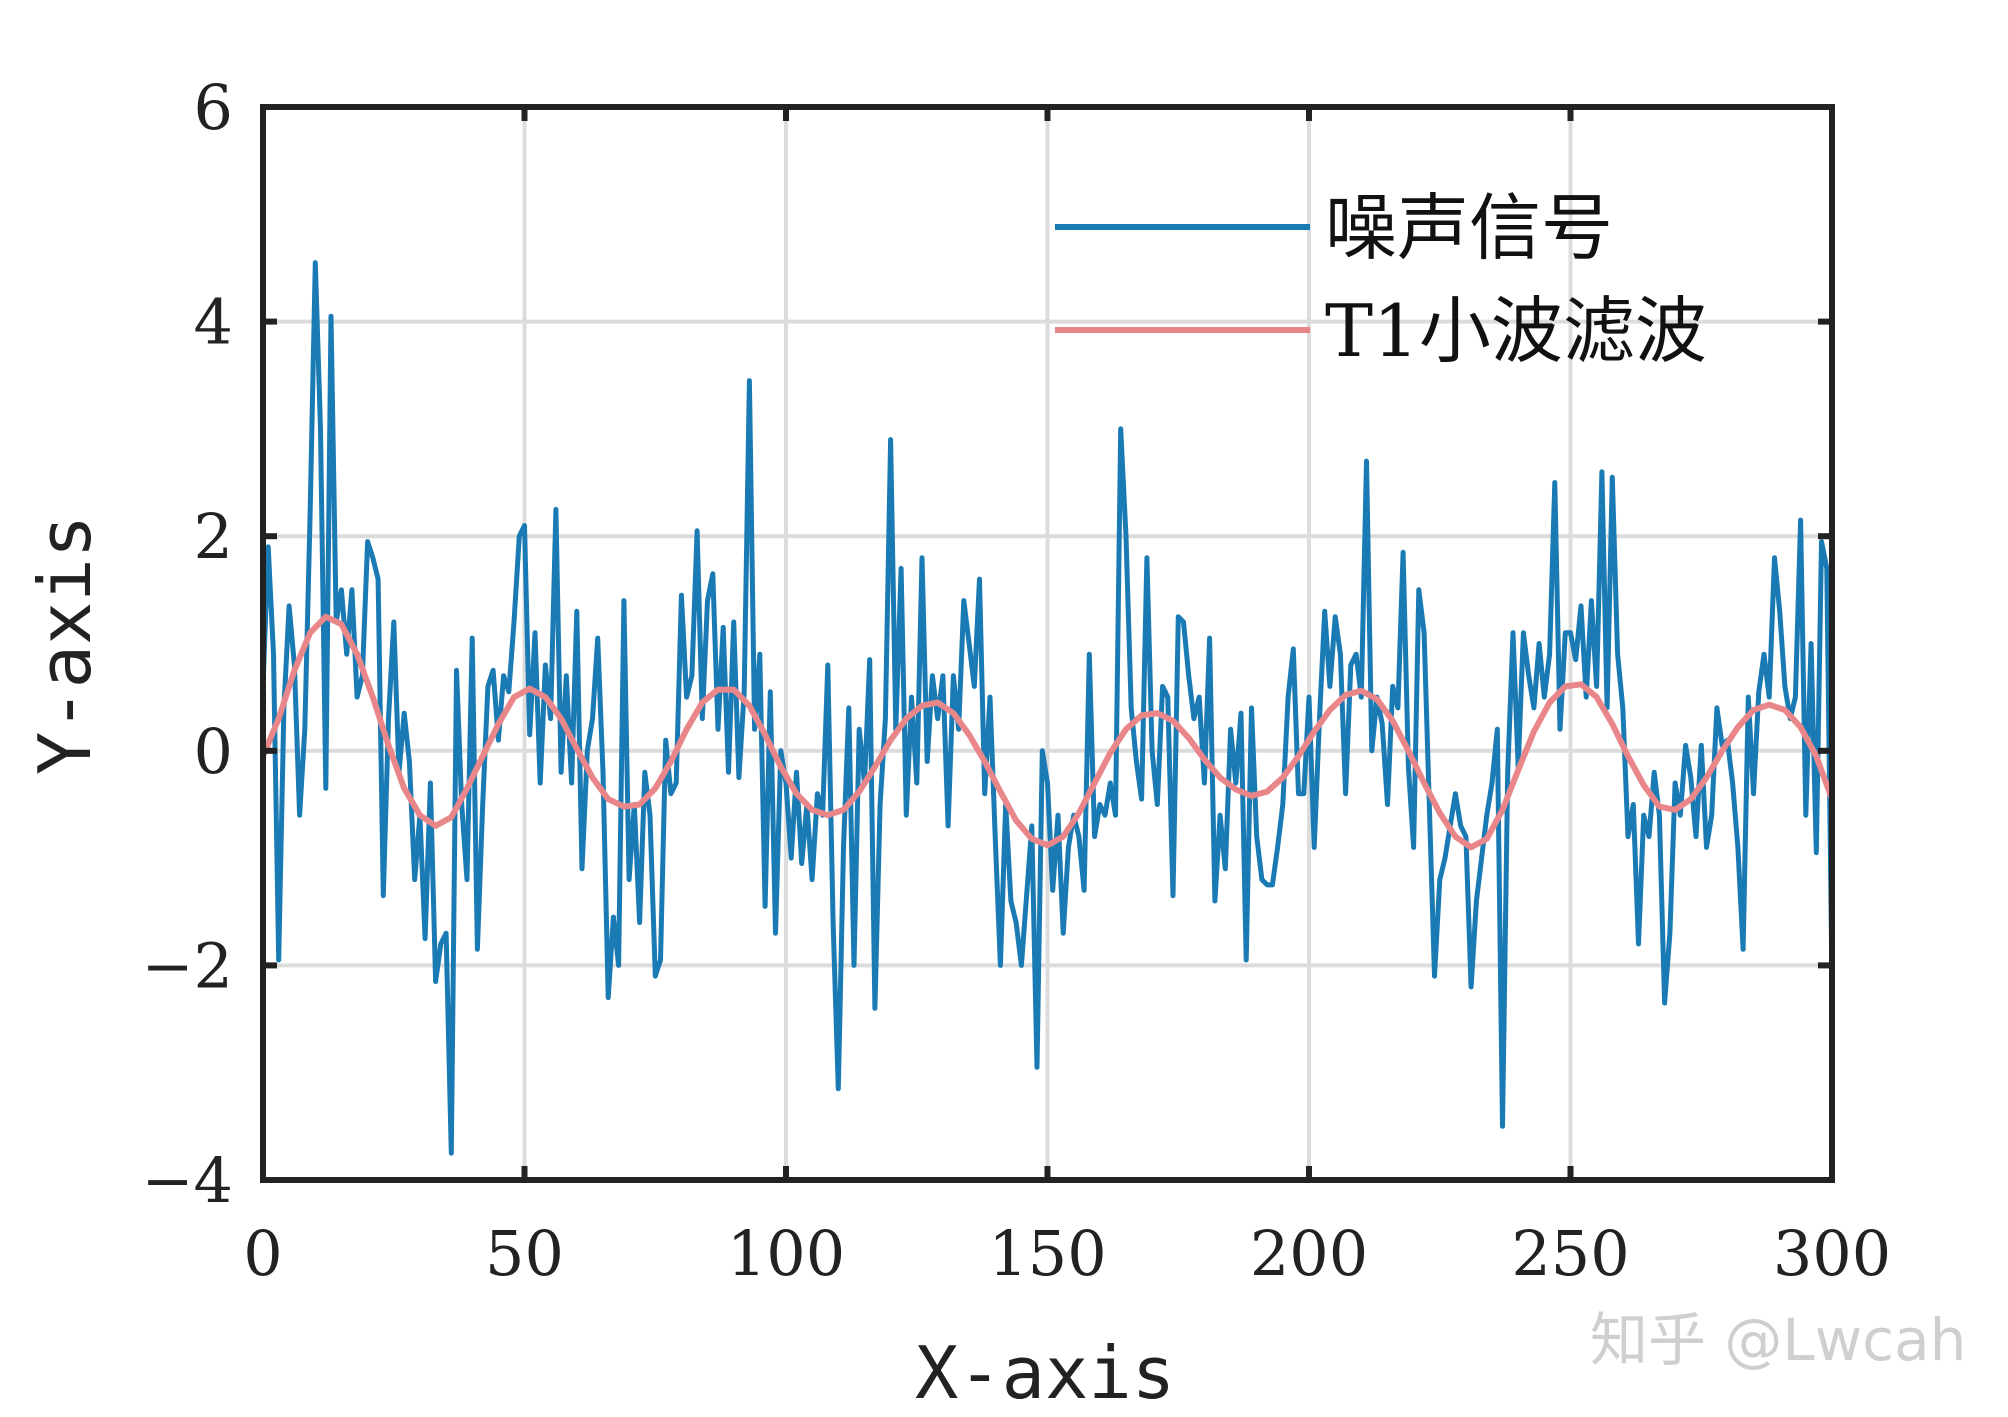 This screenshot has width=2008, height=1417. Describe the element at coordinates (213, 536) in the screenshot. I see `y-tick-label: 2` at that location.